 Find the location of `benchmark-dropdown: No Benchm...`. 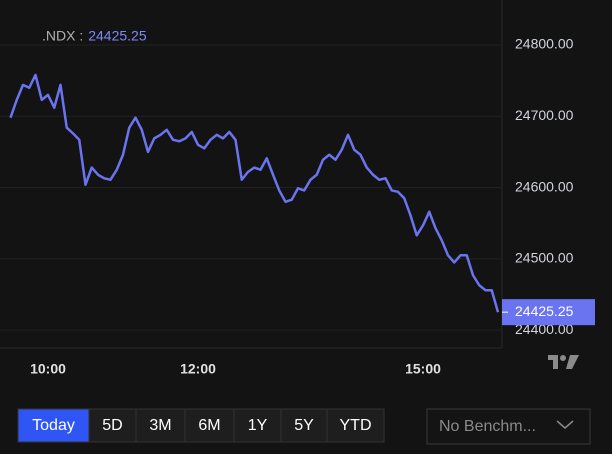

benchmark-dropdown: No Benchm... is located at coordinates (508, 426).